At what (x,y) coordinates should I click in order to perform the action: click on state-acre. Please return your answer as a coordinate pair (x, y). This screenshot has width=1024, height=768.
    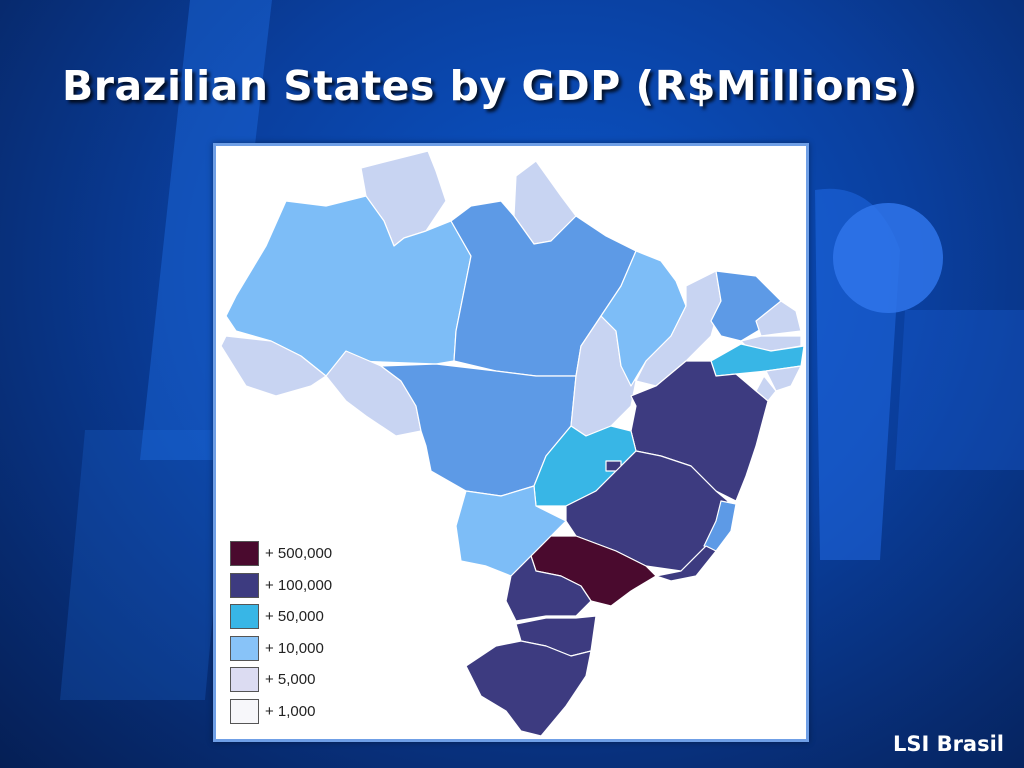
    Looking at the image, I should click on (273, 366).